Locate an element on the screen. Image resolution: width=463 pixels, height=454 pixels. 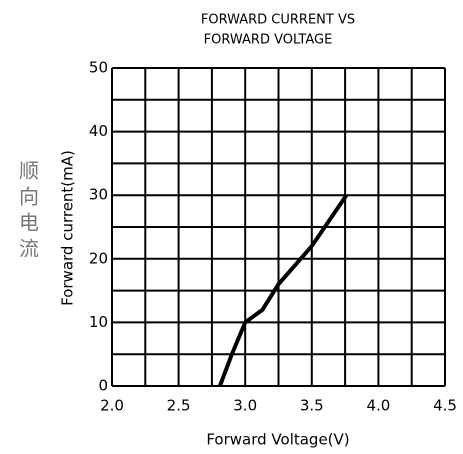
x-tick-label: 3.0 is located at coordinates (245, 406).